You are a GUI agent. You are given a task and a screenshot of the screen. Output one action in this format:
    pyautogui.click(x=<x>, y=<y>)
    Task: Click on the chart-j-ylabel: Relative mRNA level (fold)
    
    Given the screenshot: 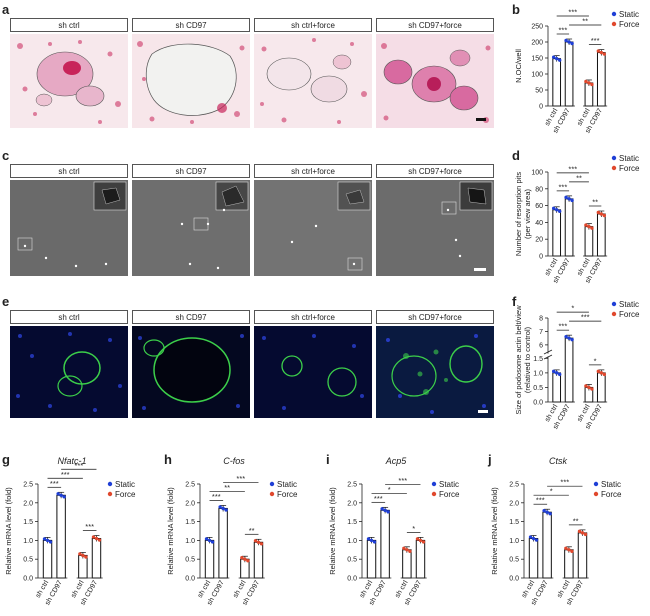 What is the action you would take?
    pyautogui.click(x=494, y=531)
    